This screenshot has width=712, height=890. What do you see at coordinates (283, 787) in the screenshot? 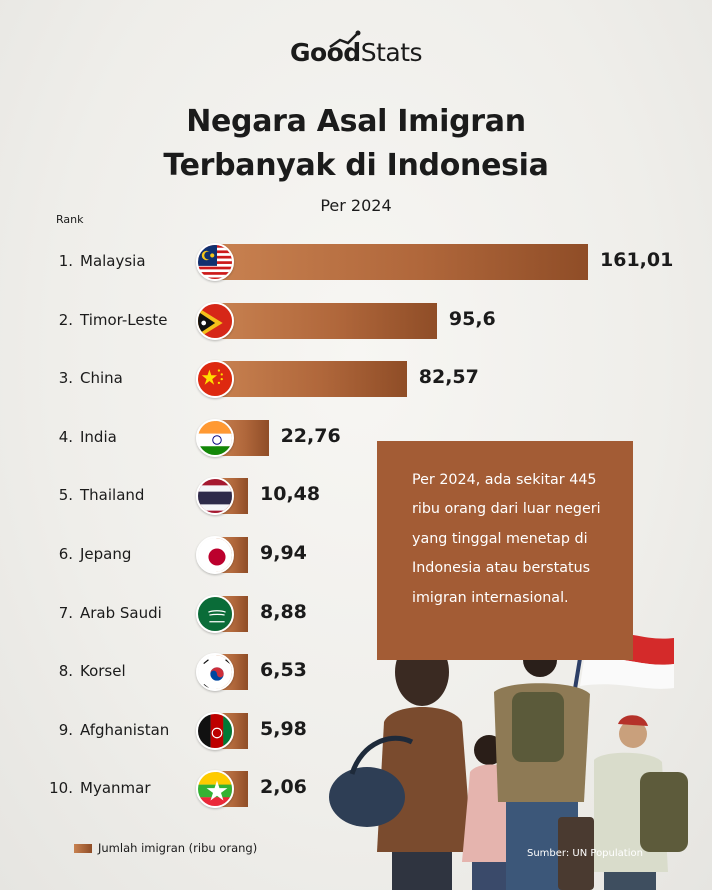
I see `data-label: 2,06` at bounding box center [283, 787].